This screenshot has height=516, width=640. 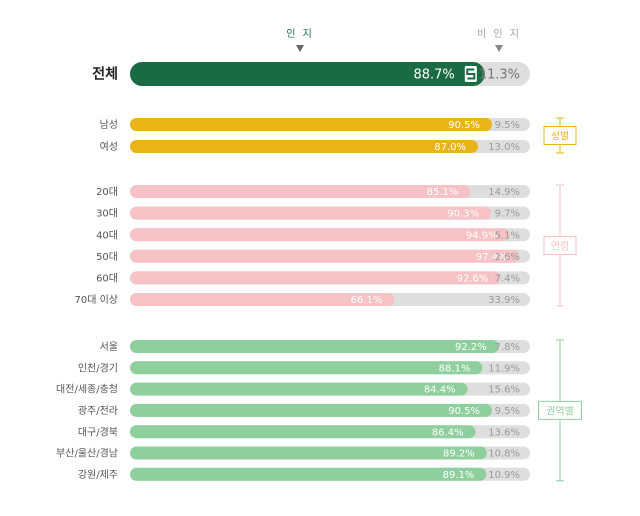 What do you see at coordinates (473, 279) in the screenshot?
I see `aware-value-label: 92.6%` at bounding box center [473, 279].